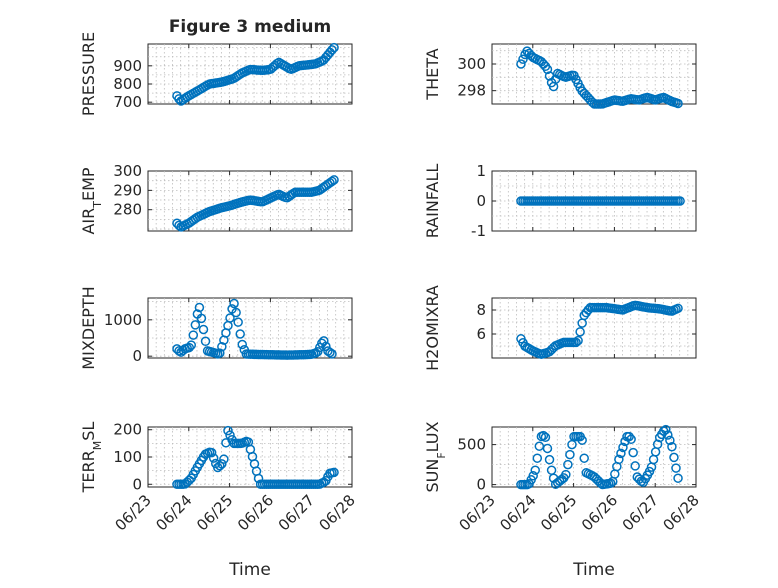 The width and height of the screenshot is (778, 588). What do you see at coordinates (337, 512) in the screenshot?
I see `x-tick-label: 06/28` at bounding box center [337, 512].